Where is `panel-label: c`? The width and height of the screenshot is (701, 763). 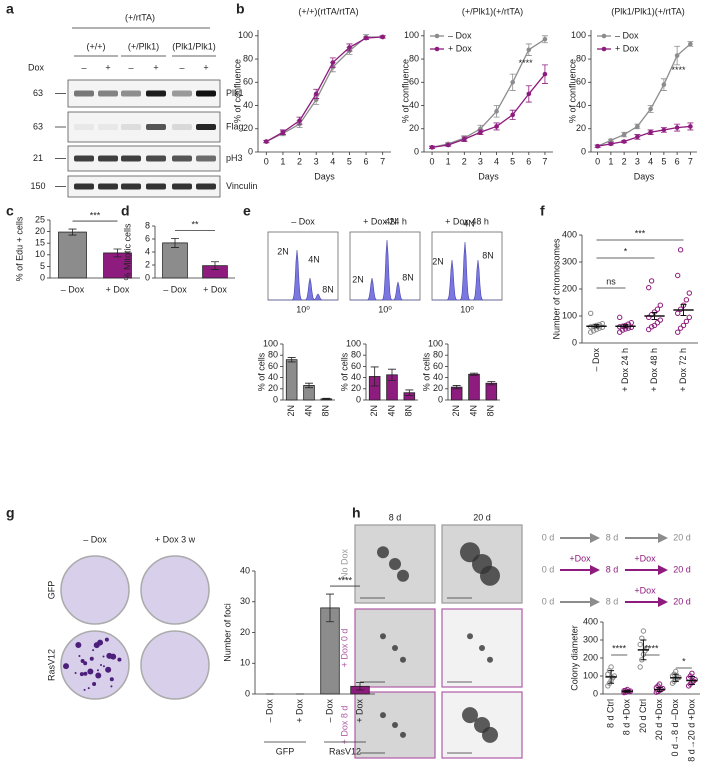
panel-label: c is located at coordinates (10, 211).